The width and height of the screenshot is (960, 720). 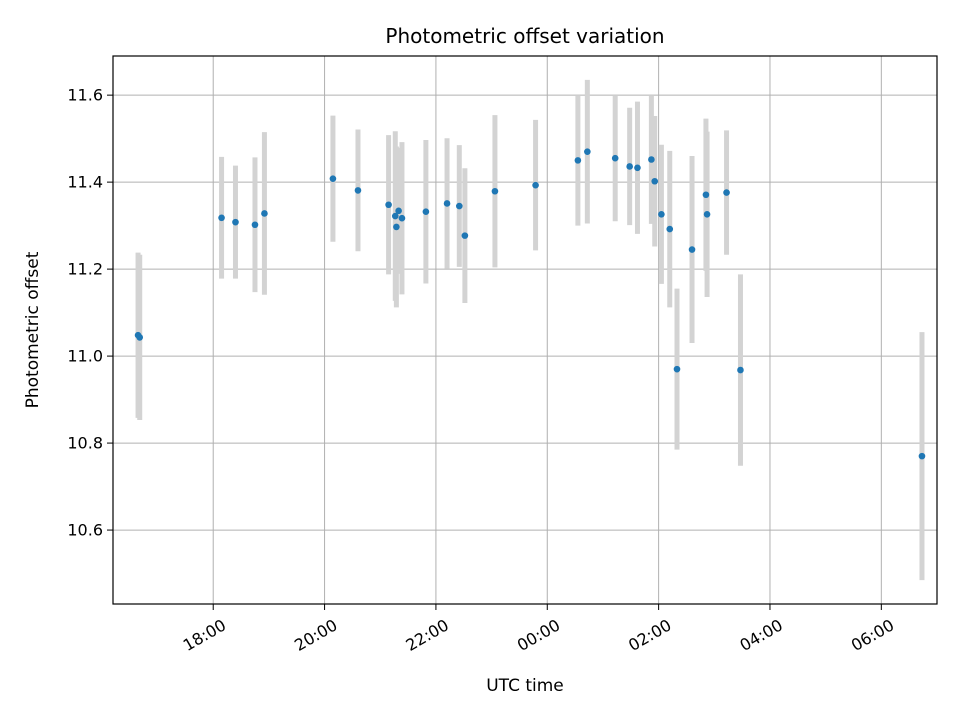 I want to click on y-tick-label: 11.6, so click(x=85, y=95).